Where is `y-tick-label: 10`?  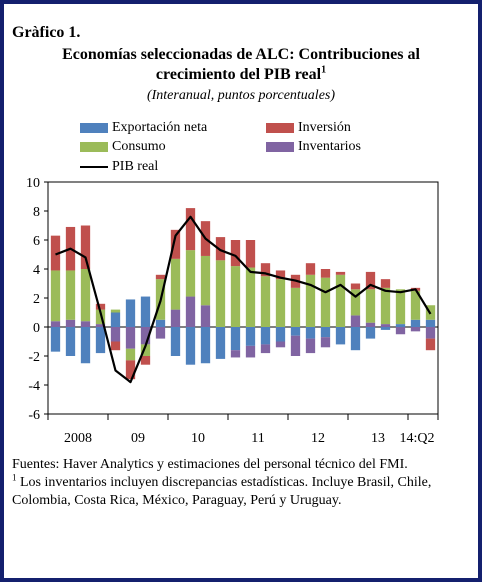 y-tick-label: 10 is located at coordinates (33, 183).